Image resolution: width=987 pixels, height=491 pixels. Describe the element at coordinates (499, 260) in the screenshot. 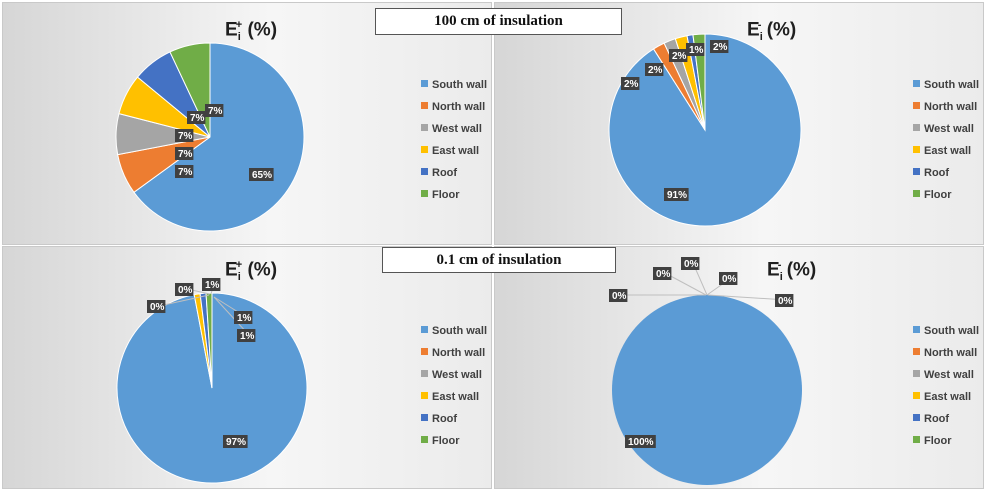

I see `banner-0-1cm: 0.1 cm of insulation` at that location.